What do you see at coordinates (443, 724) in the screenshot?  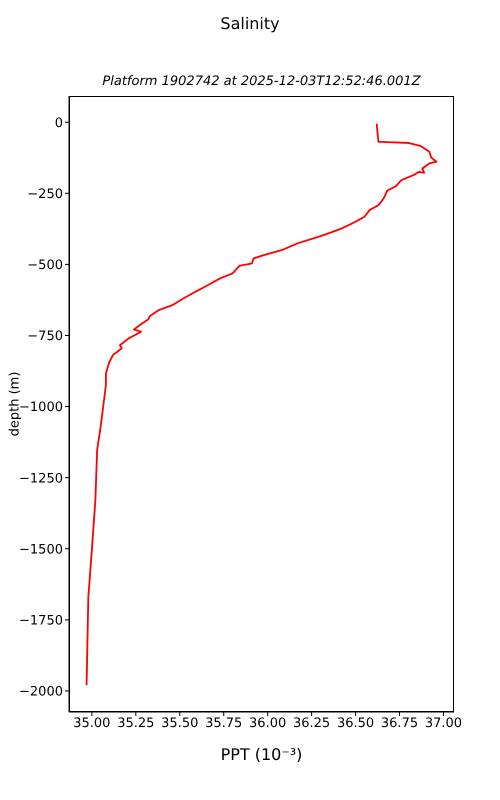 I see `x-tick-label: 37.00` at bounding box center [443, 724].